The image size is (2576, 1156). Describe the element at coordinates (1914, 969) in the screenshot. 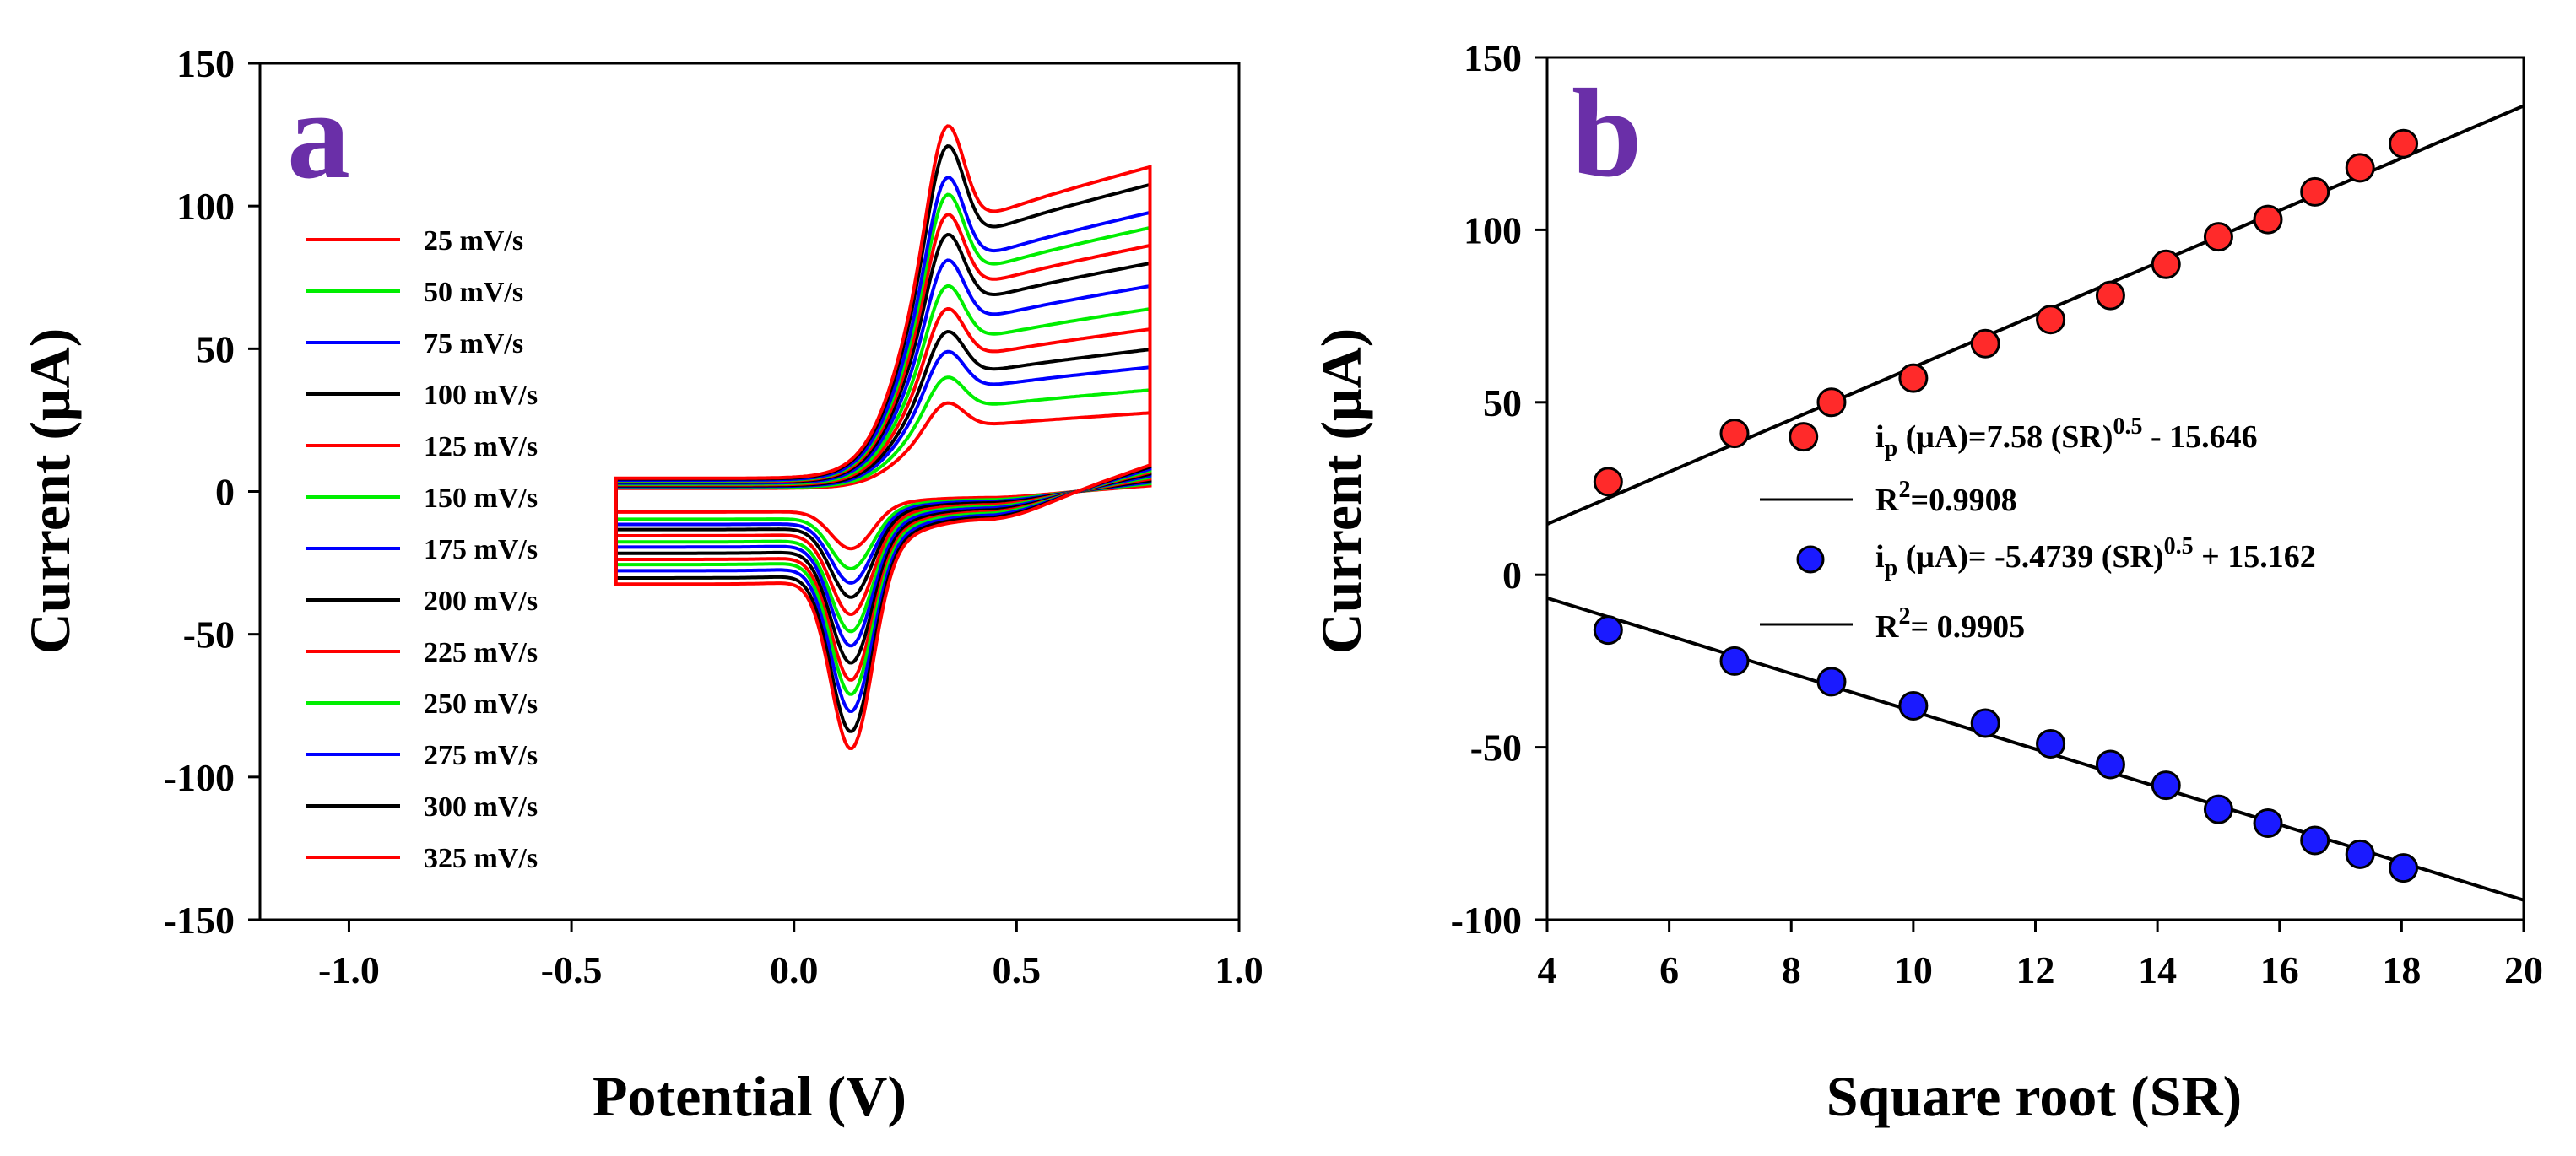

I see `x-tick-label: 10` at that location.